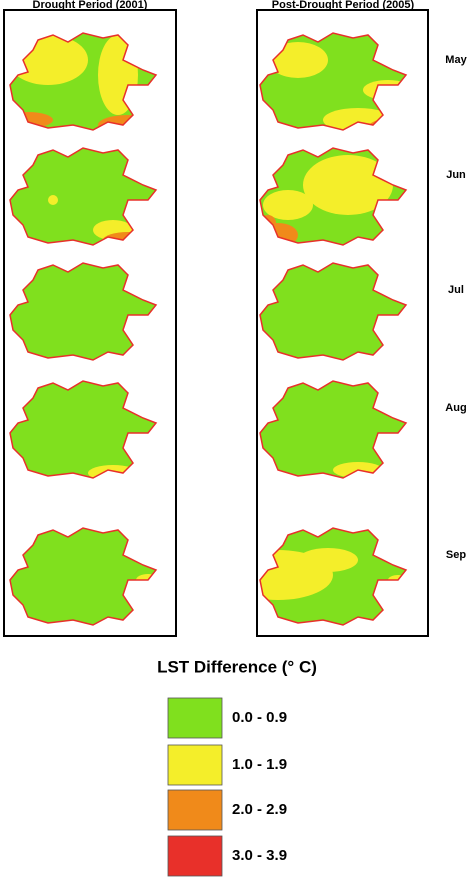 The image size is (474, 879). Describe the element at coordinates (343, 5) in the screenshot. I see `column-title: Post-Drought Period (2005)` at that location.